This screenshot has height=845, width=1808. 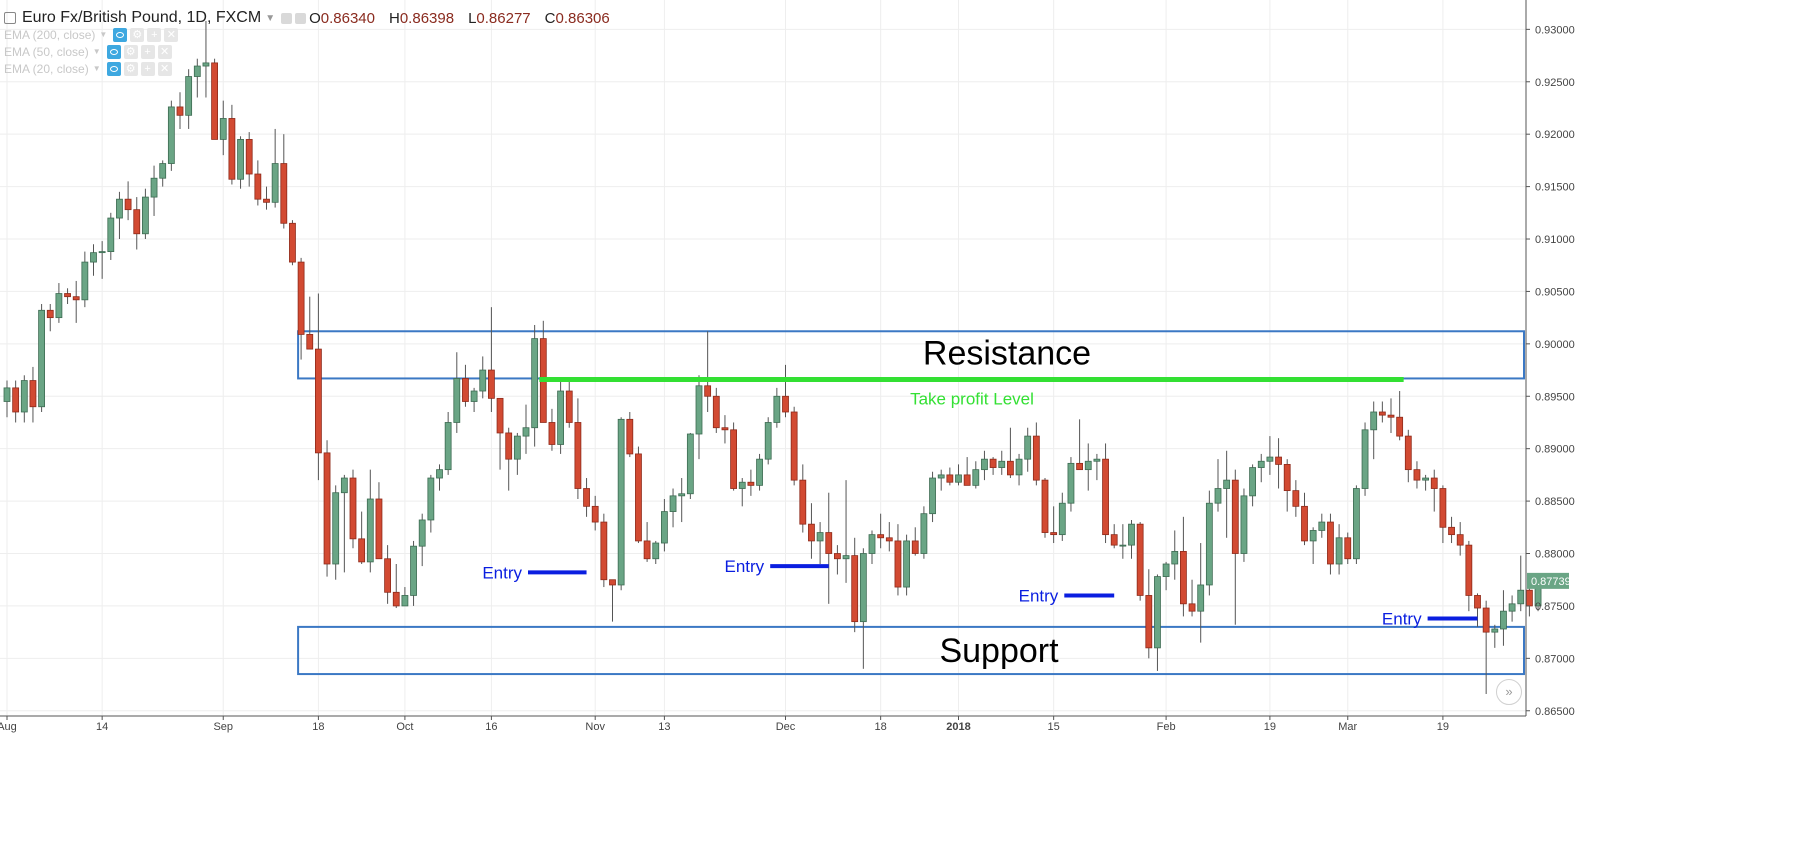 I want to click on price-tick-label: 0.93000, so click(x=1555, y=30).